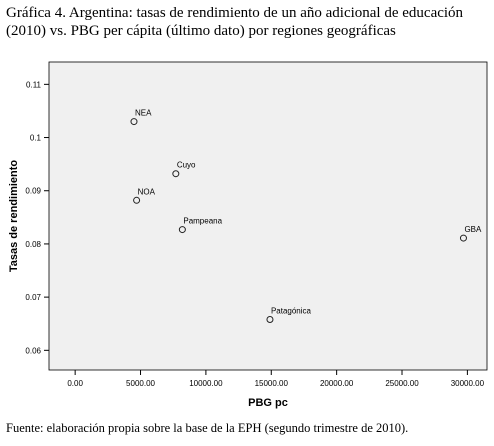 This screenshot has width=494, height=446. Describe the element at coordinates (291, 310) in the screenshot. I see `point-label: Patagónica` at that location.